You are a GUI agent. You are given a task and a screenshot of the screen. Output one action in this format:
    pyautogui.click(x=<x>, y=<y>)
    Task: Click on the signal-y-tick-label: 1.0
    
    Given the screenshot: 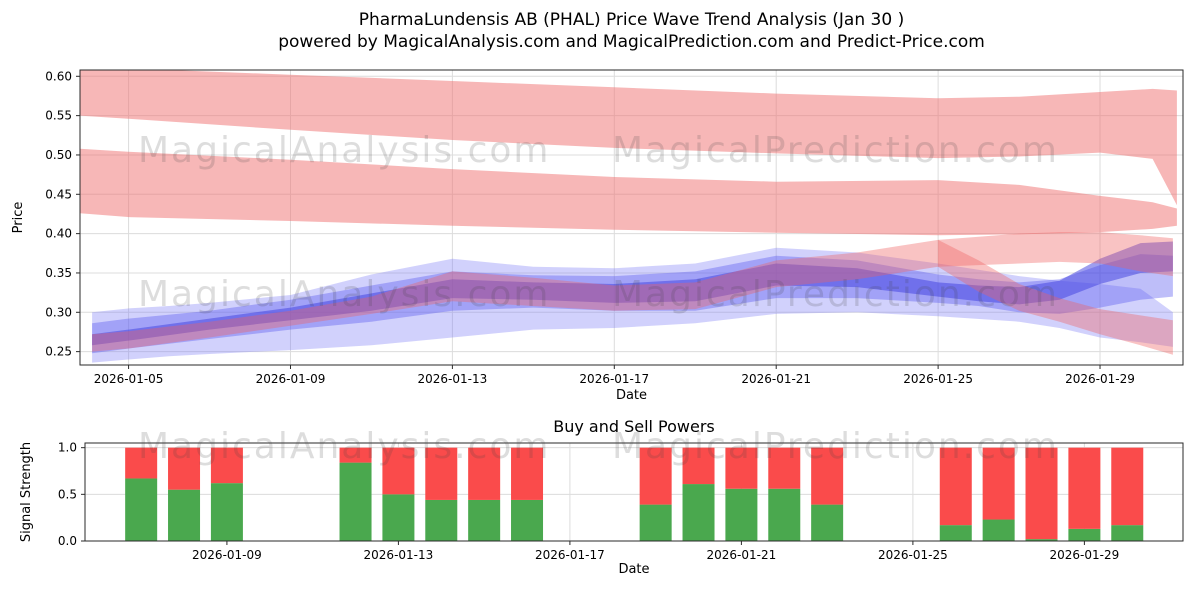 What is the action you would take?
    pyautogui.click(x=67, y=448)
    